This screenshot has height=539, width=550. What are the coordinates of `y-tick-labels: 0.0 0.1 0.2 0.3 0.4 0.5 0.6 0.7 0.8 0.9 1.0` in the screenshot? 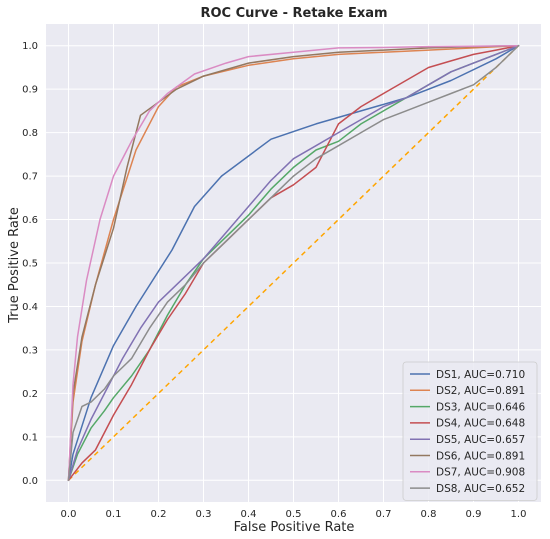 It's located at (30, 264).